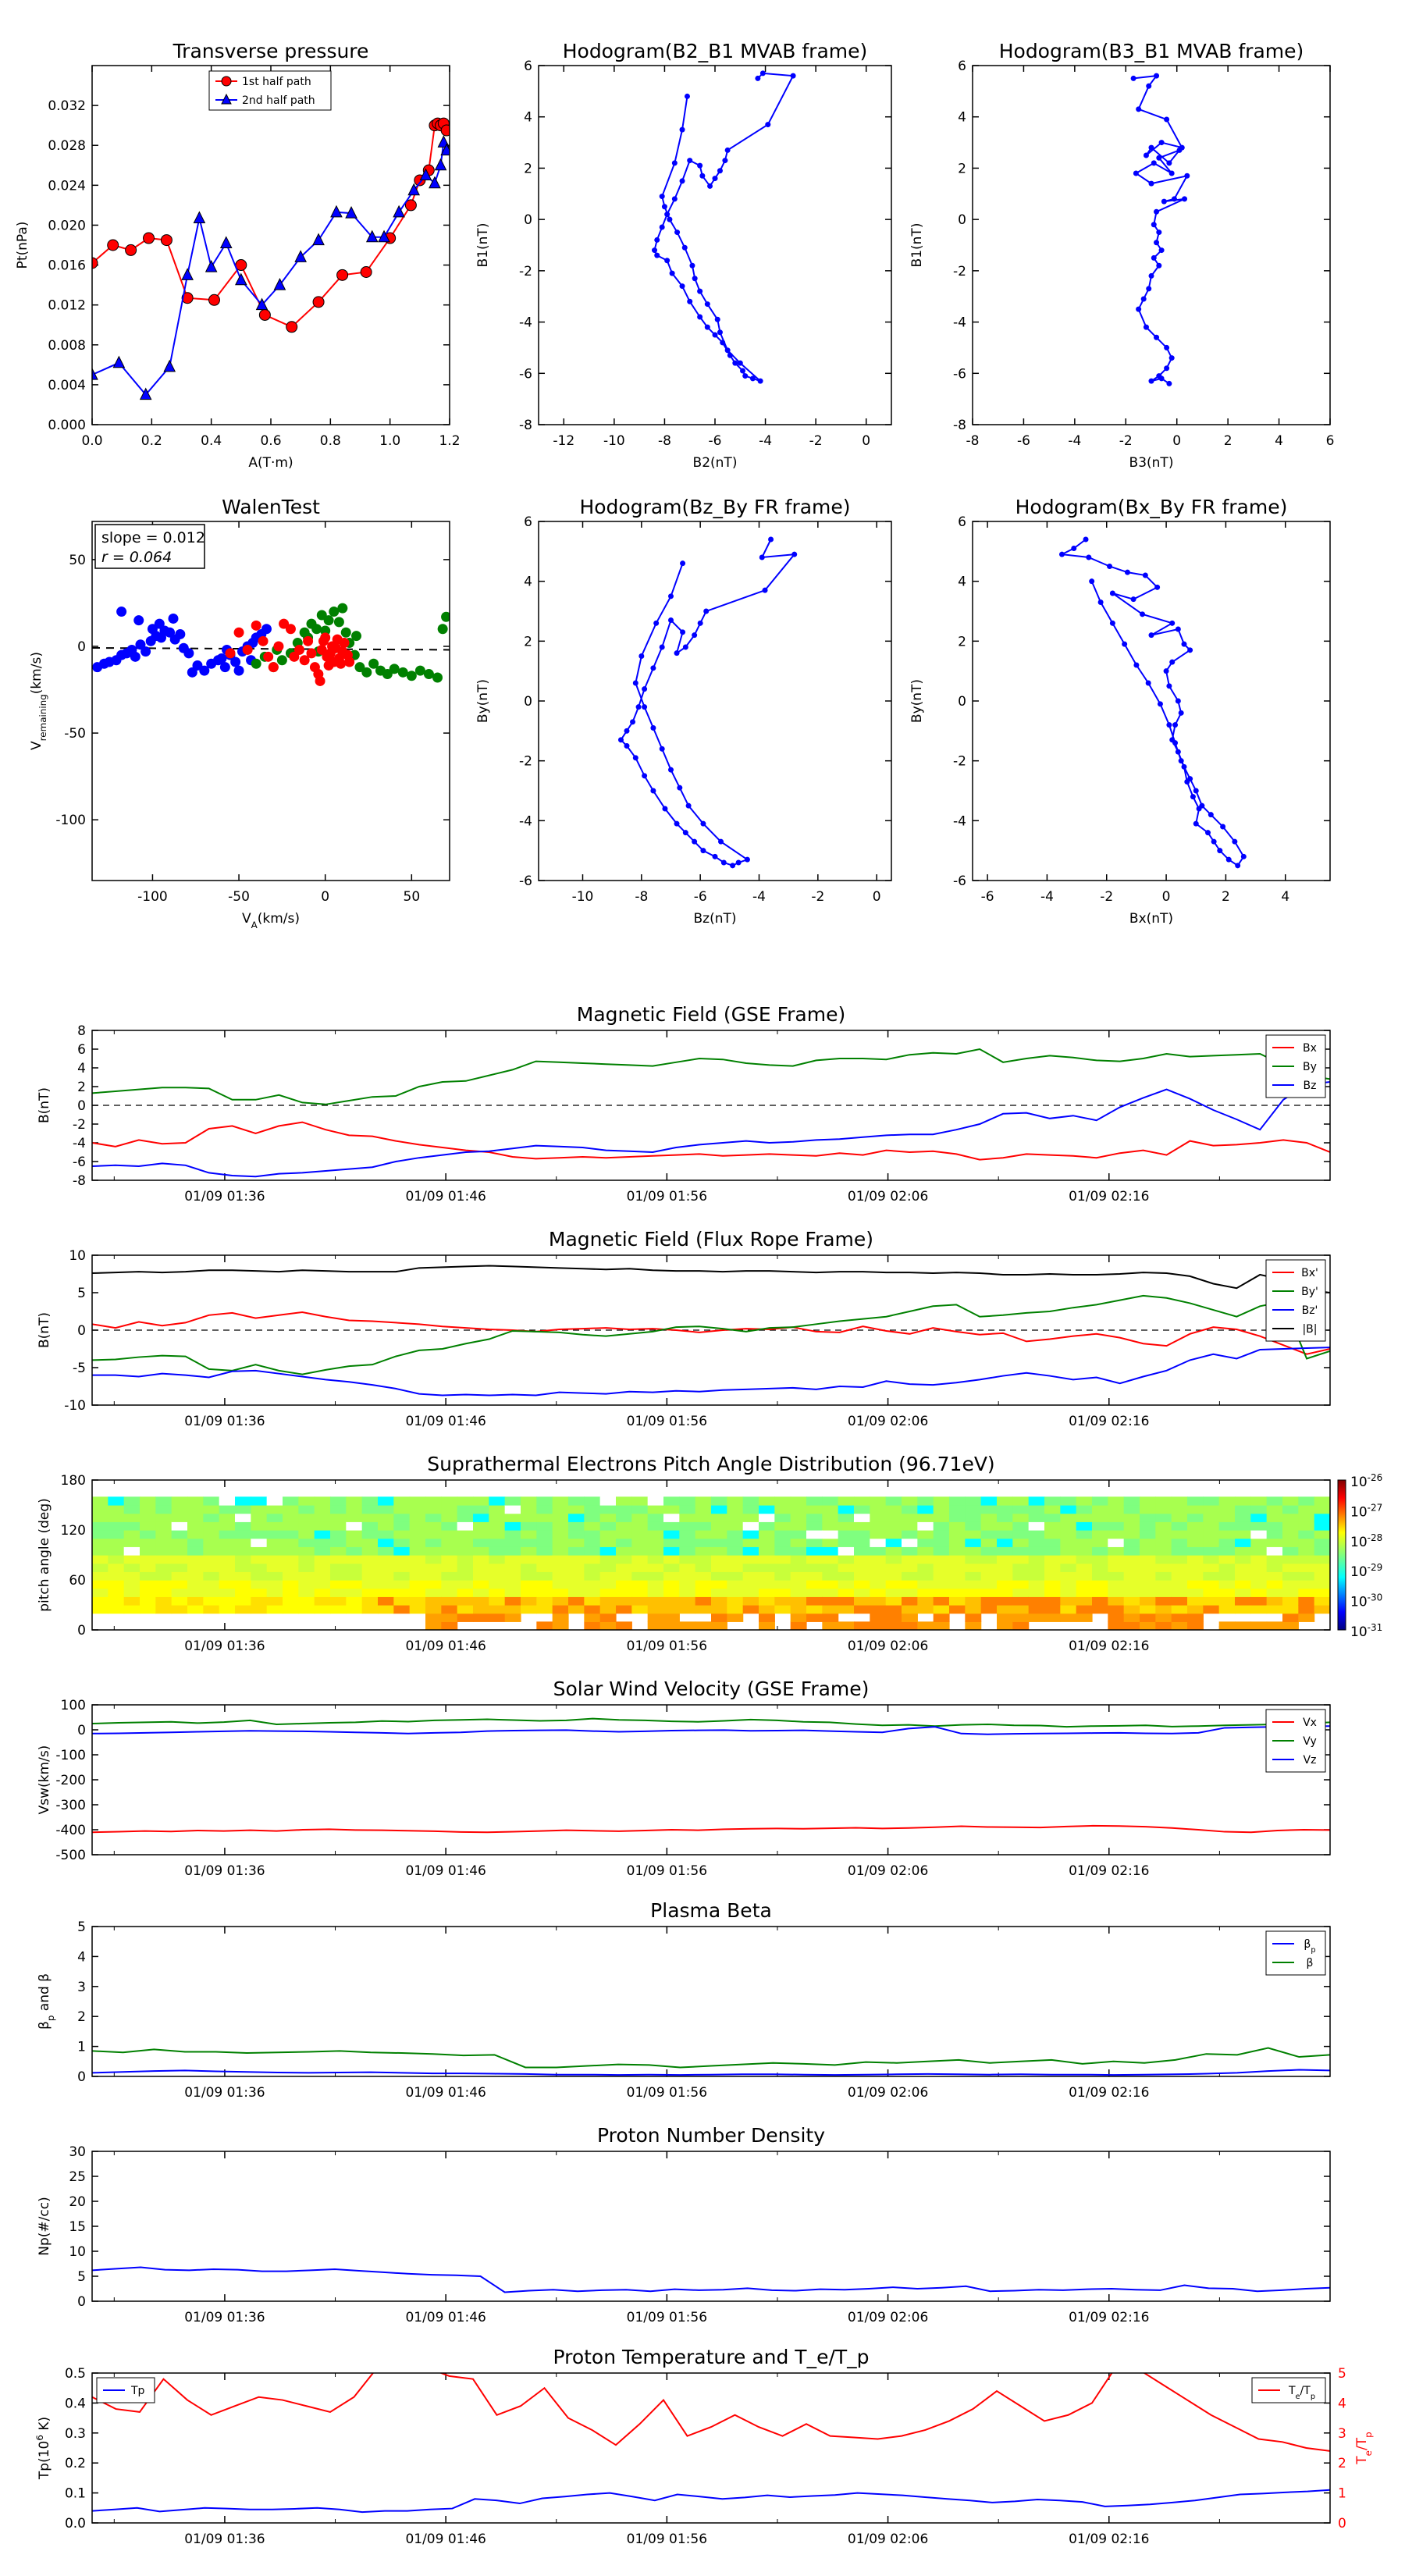 The image size is (1405, 2576). What do you see at coordinates (711, 2058) in the screenshot?
I see `series-line` at bounding box center [711, 2058].